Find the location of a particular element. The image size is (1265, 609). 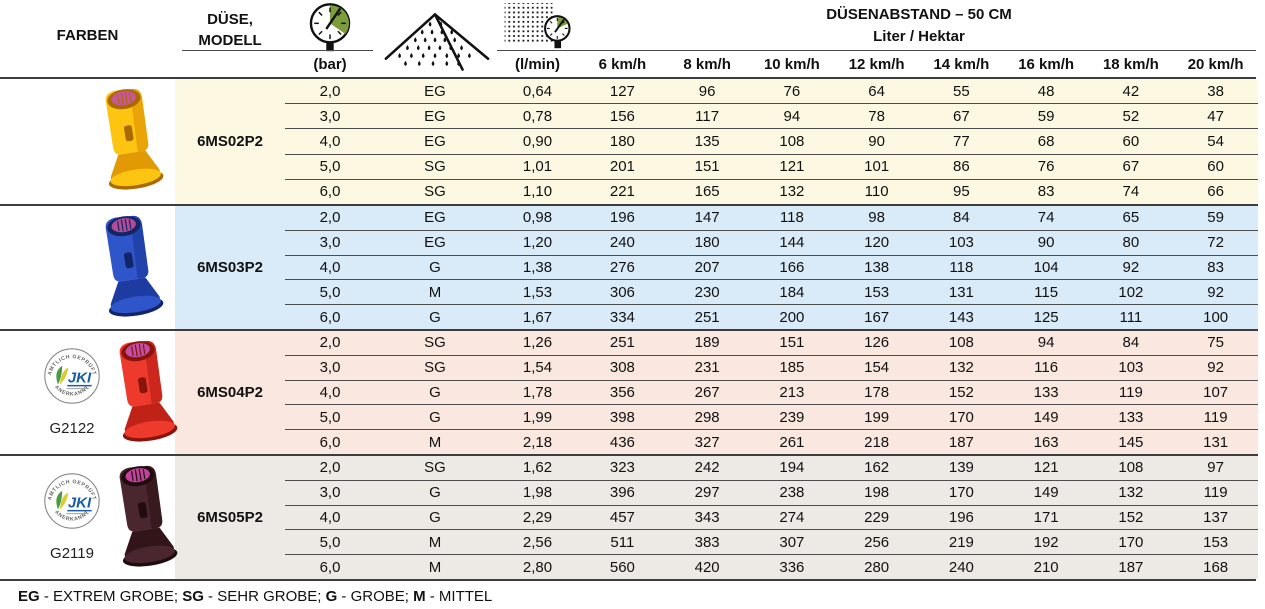

rate-value-cell: 327 is located at coordinates (707, 442).